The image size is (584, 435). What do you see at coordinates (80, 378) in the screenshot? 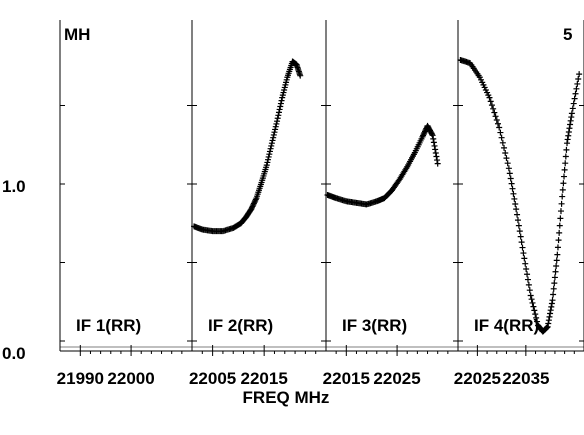
I see `x-tick-label: 21990` at bounding box center [80, 378].